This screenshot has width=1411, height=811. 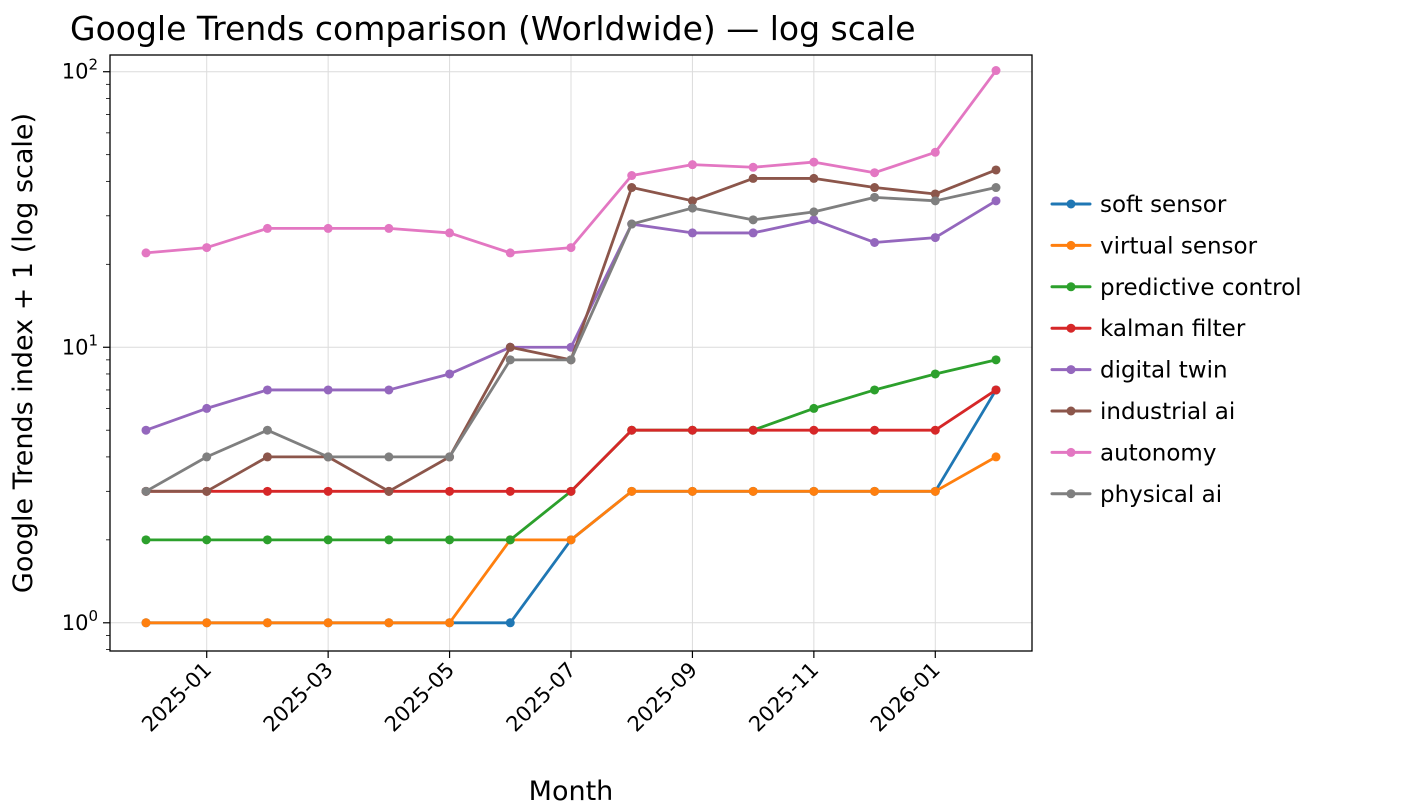 What do you see at coordinates (1158, 453) in the screenshot?
I see `legend-label: autonomy` at bounding box center [1158, 453].